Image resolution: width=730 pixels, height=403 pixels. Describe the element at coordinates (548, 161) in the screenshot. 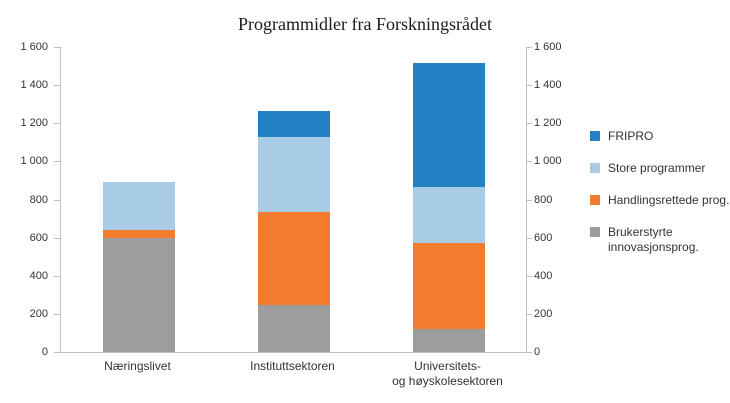

I see `y-tick-label-right: 1 000` at that location.